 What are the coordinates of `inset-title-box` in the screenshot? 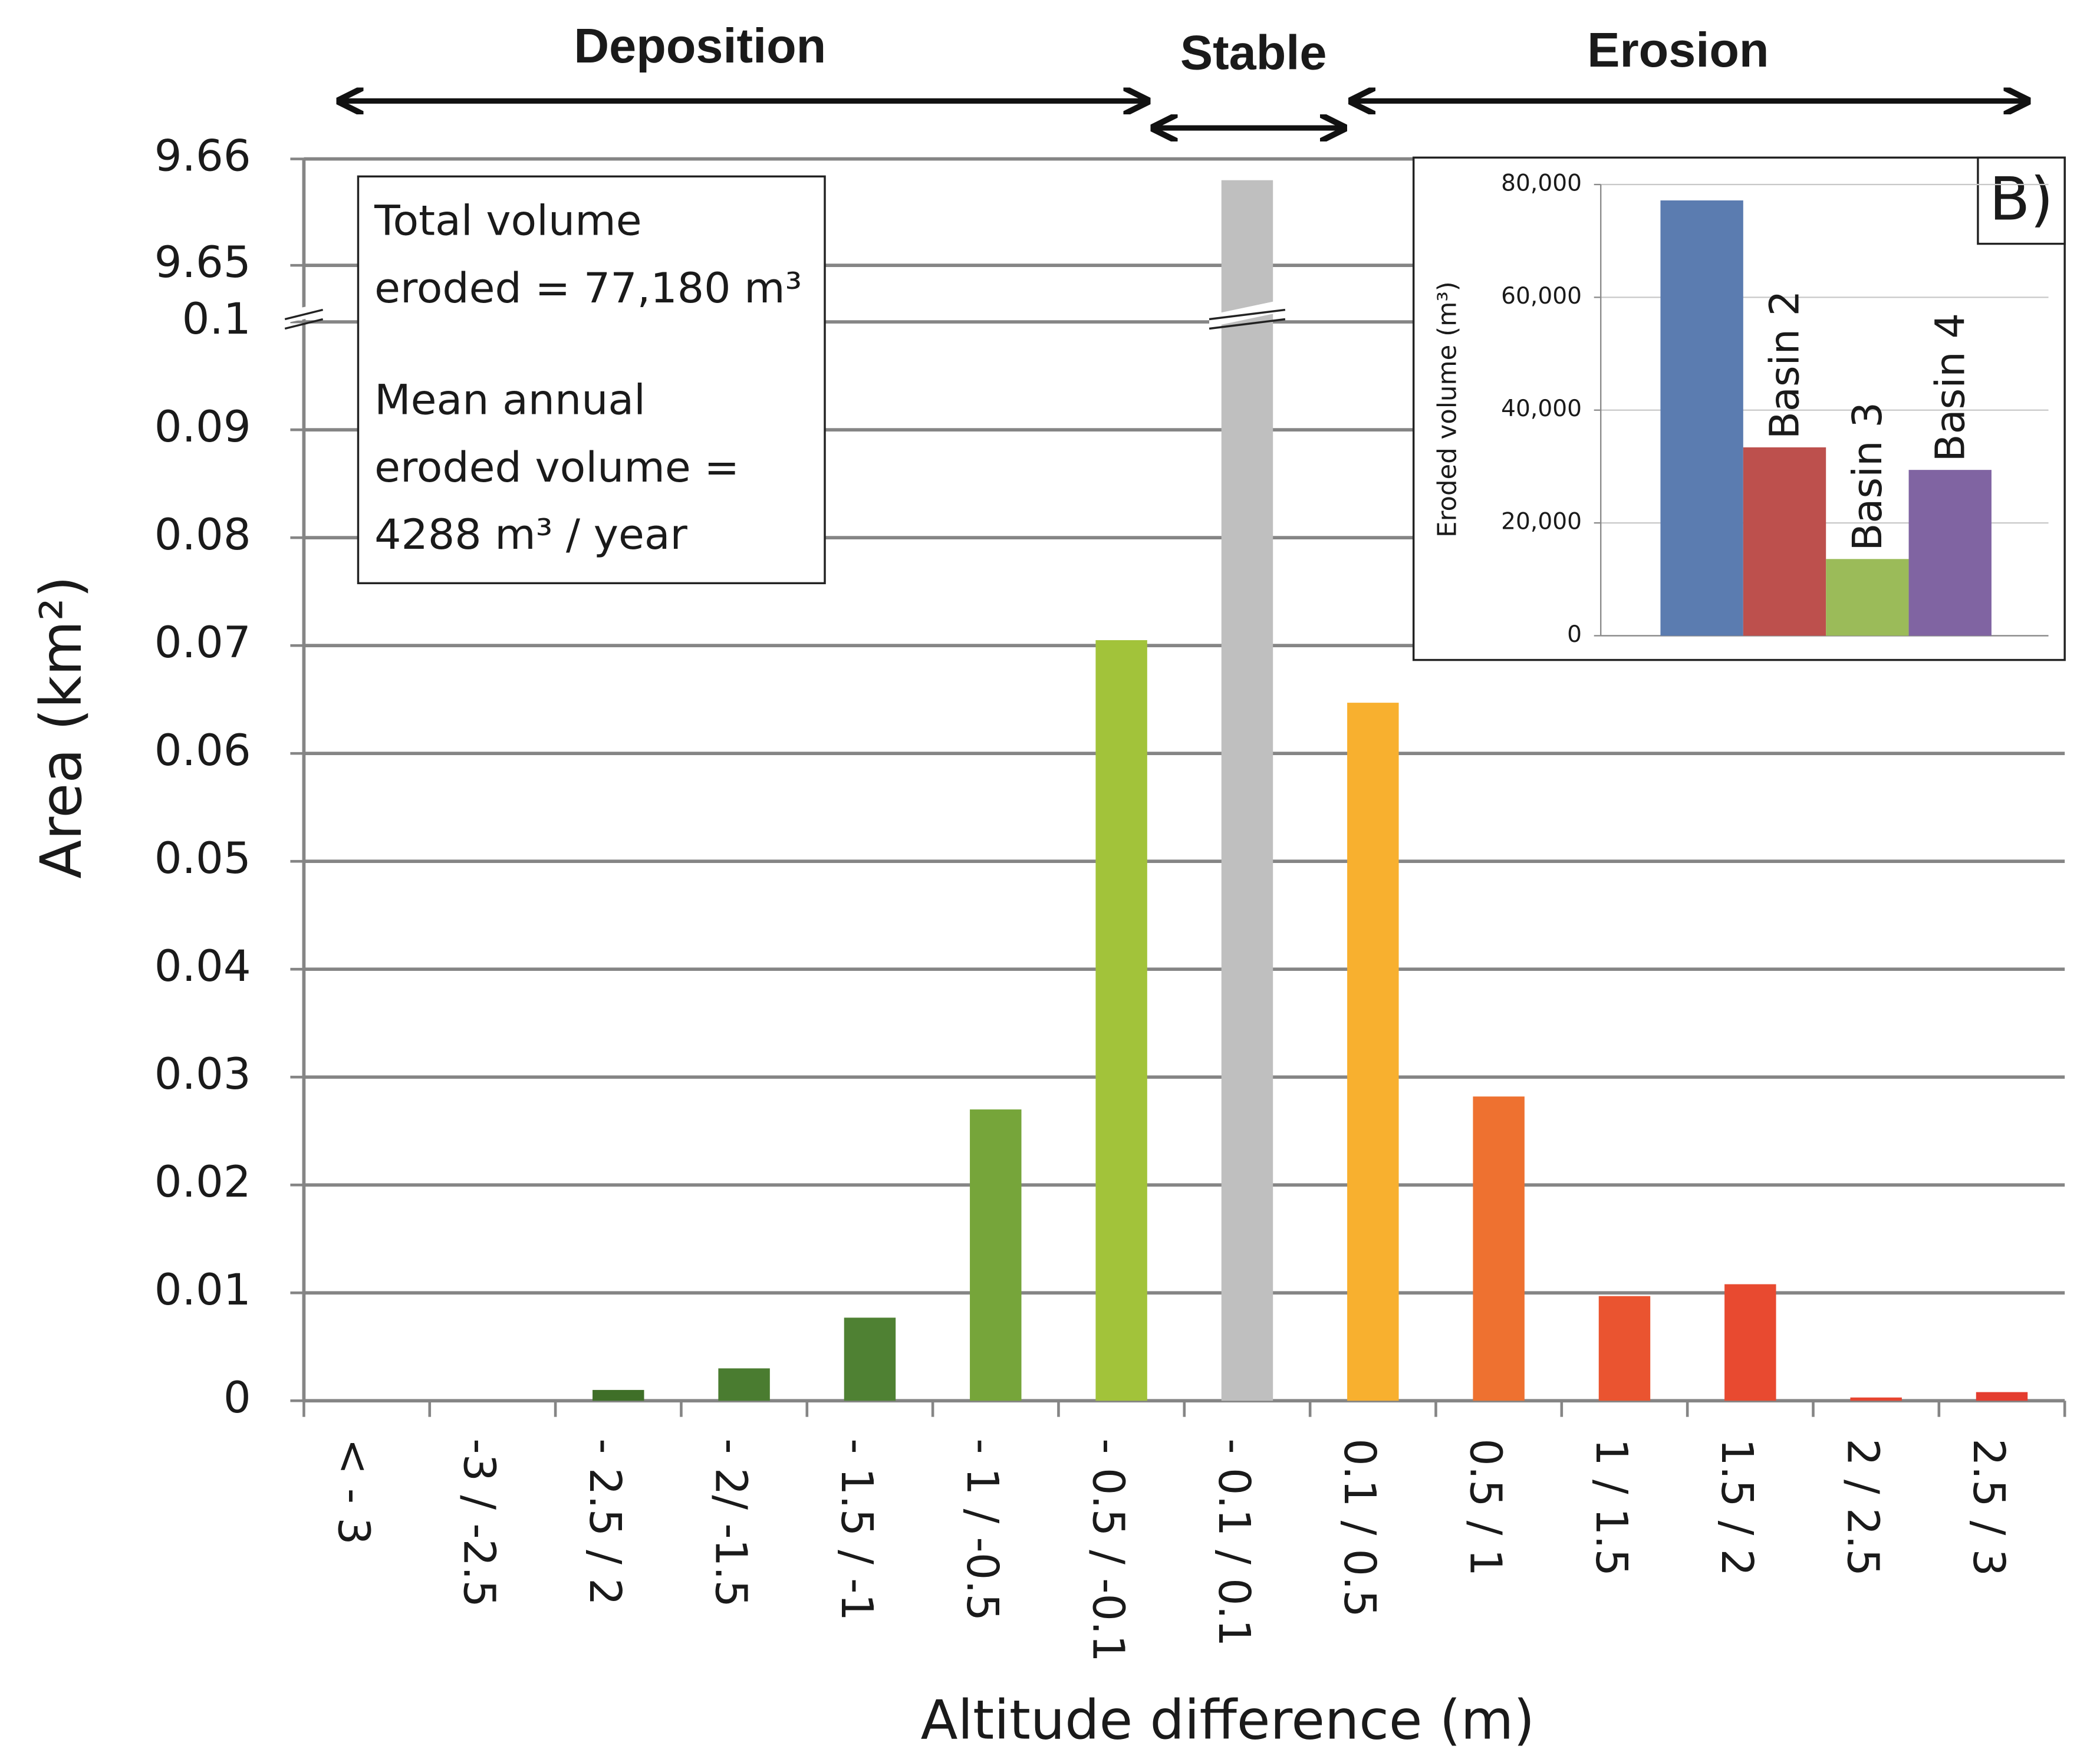 It's located at (2022, 201).